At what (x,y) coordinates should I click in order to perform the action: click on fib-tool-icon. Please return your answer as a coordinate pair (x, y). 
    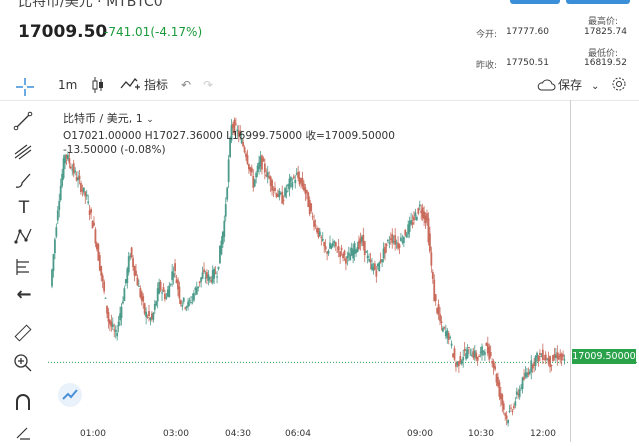
    Looking at the image, I should click on (24, 151).